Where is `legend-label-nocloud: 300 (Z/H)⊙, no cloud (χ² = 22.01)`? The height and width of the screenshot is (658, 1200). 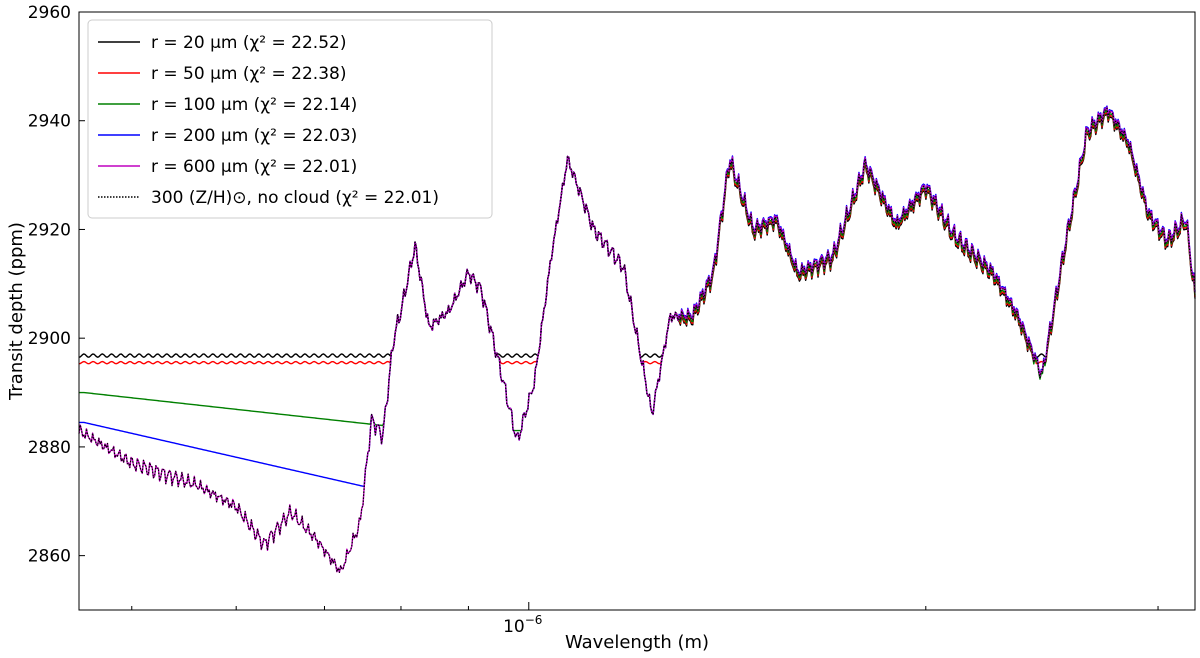 legend-label-nocloud: 300 (Z/H)⊙, no cloud (χ² = 22.01) is located at coordinates (295, 198).